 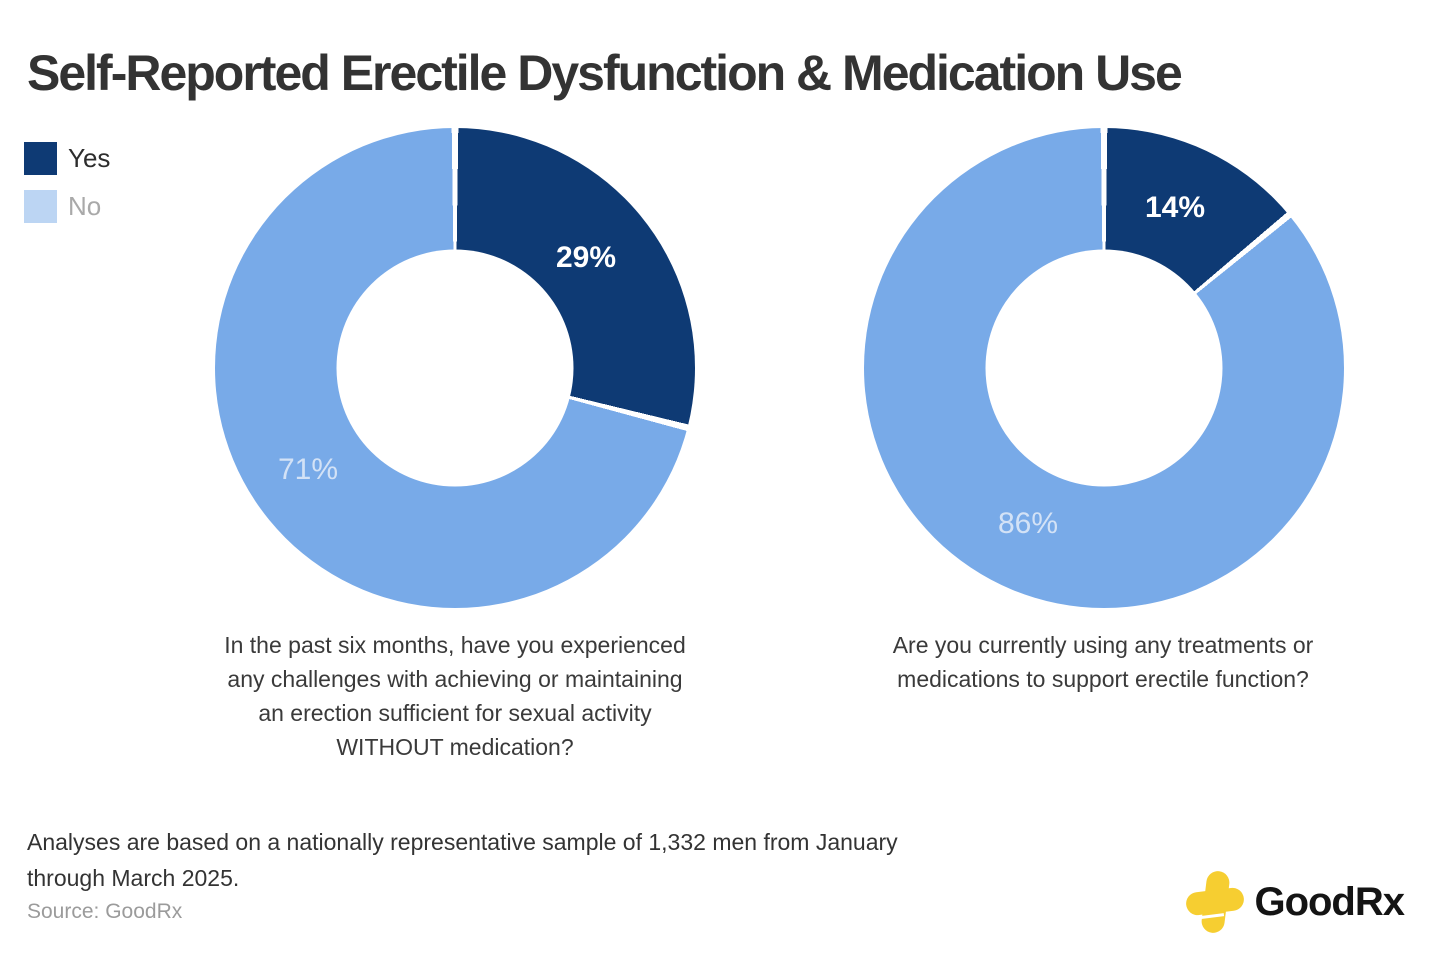 I want to click on caption-line: WITHOUT medication?, so click(x=455, y=747).